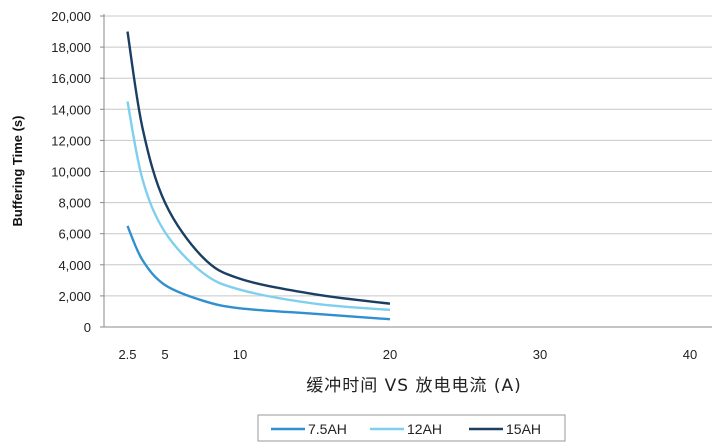 This screenshot has height=442, width=717. Describe the element at coordinates (71, 109) in the screenshot. I see `y-tick-label: 14,000` at that location.